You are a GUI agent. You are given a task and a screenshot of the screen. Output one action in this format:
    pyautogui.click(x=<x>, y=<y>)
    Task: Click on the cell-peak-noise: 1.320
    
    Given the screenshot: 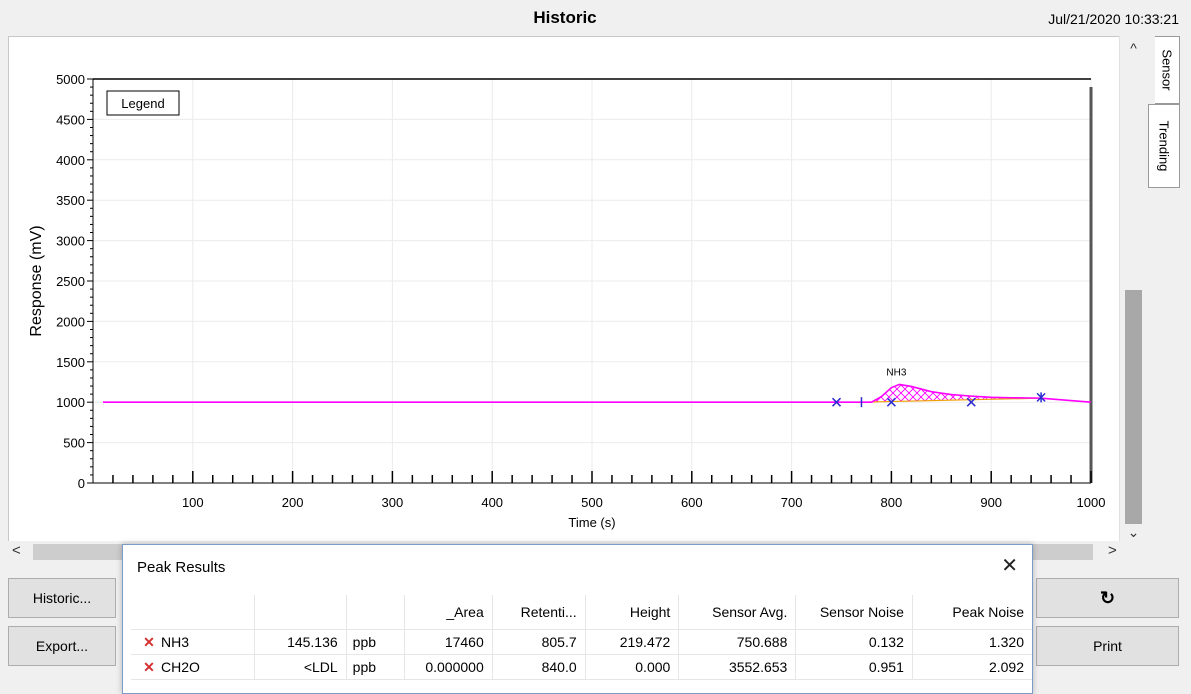 What is the action you would take?
    pyautogui.click(x=971, y=642)
    